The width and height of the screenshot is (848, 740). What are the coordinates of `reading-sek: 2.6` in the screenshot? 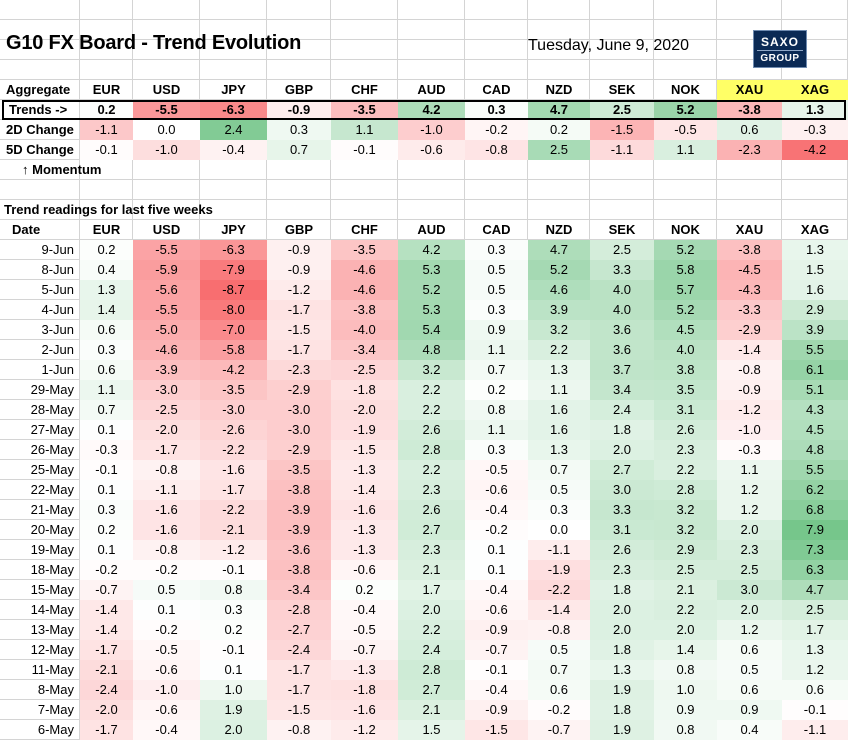 It's located at (622, 550).